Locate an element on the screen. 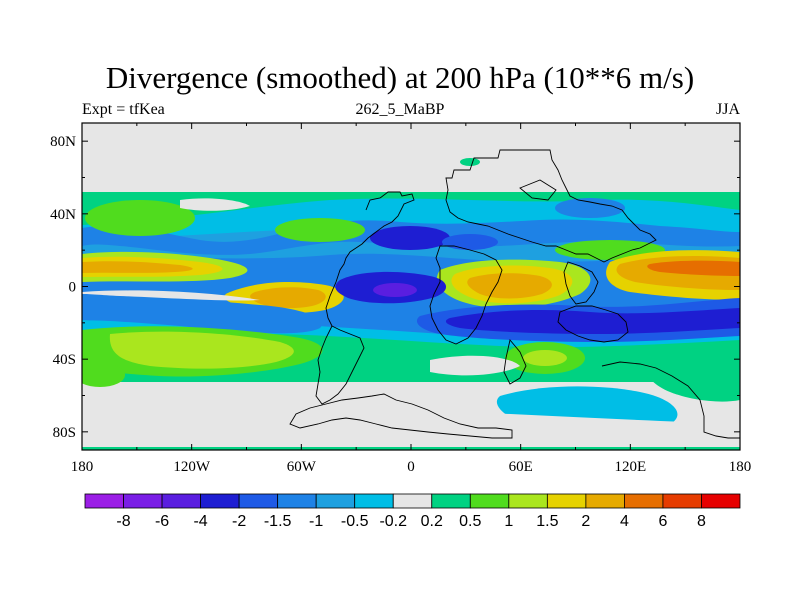 This screenshot has width=800, height=600. colorbar-label: 1.5 is located at coordinates (547, 521).